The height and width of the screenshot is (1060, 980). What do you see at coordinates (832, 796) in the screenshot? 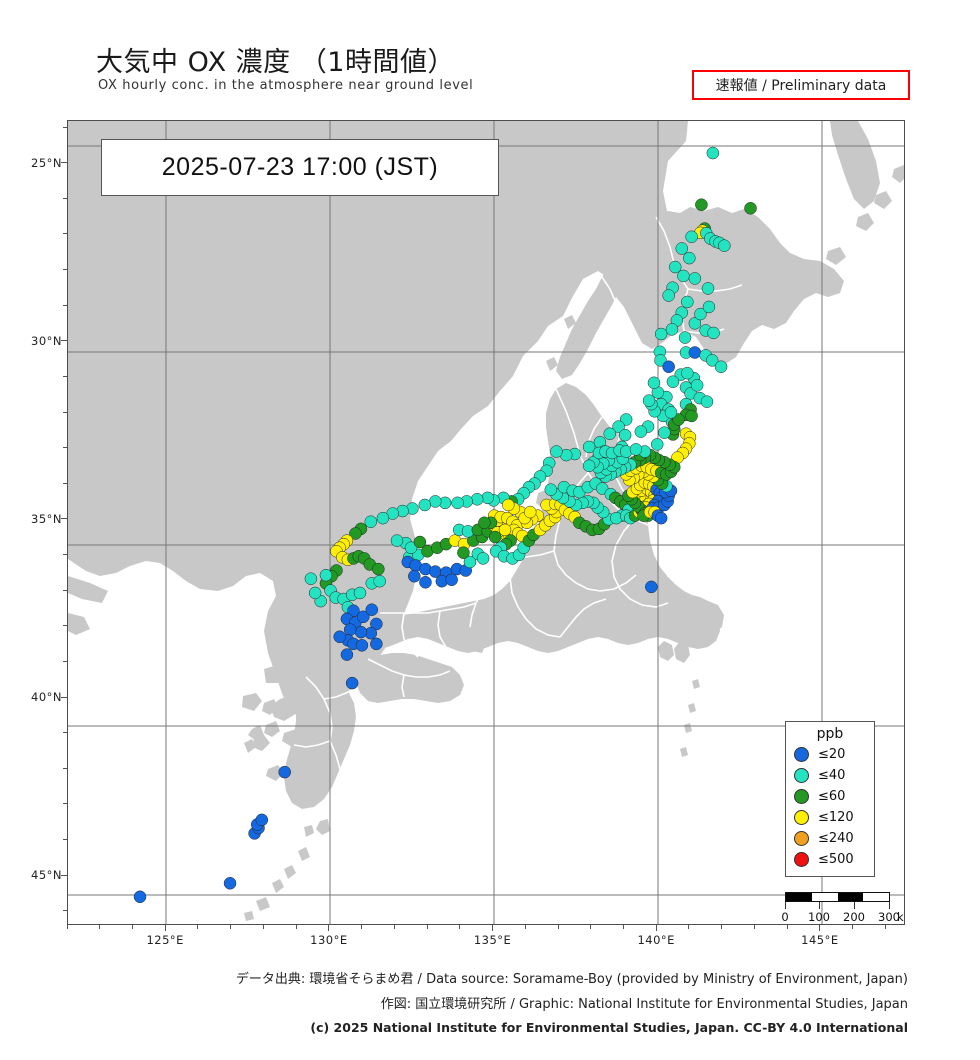
I see `legend-item-label: ≤60` at bounding box center [832, 796].